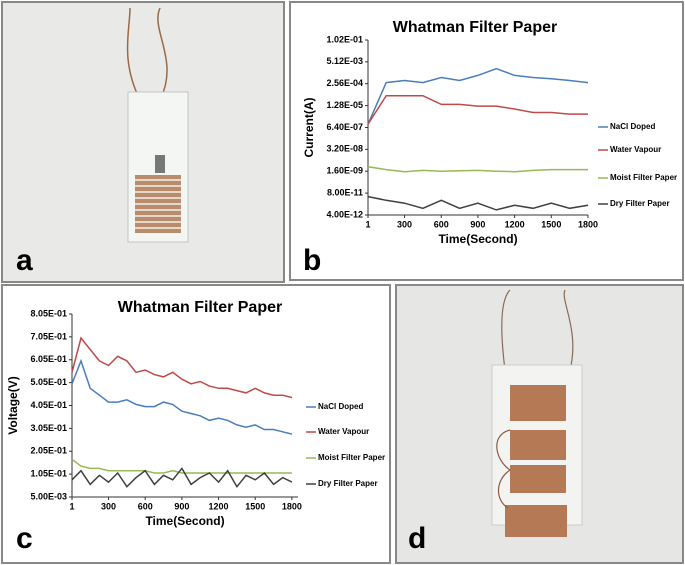 The height and width of the screenshot is (565, 685). I want to click on y-tick-label: 2.56E-04, so click(344, 83).